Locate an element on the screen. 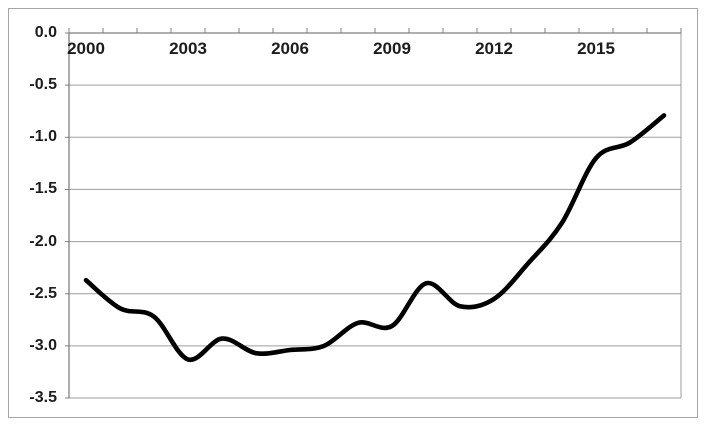  y-axis-tick-label: -2.5 is located at coordinates (43, 293).